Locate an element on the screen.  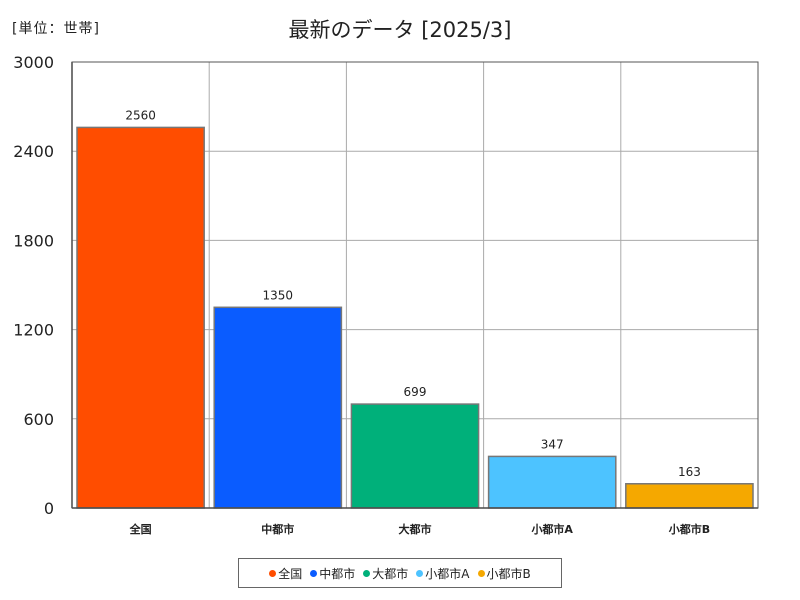
data-label: 2560 is located at coordinates (140, 115).